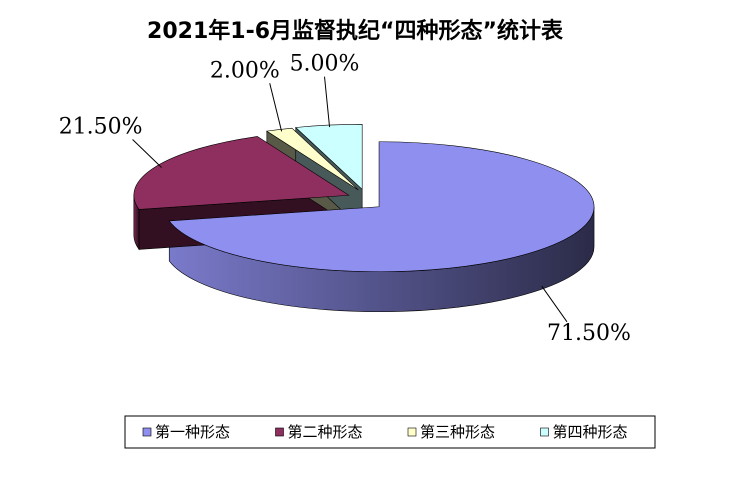  Describe the element at coordinates (325, 64) in the screenshot. I see `value-label: 5.00%` at that location.